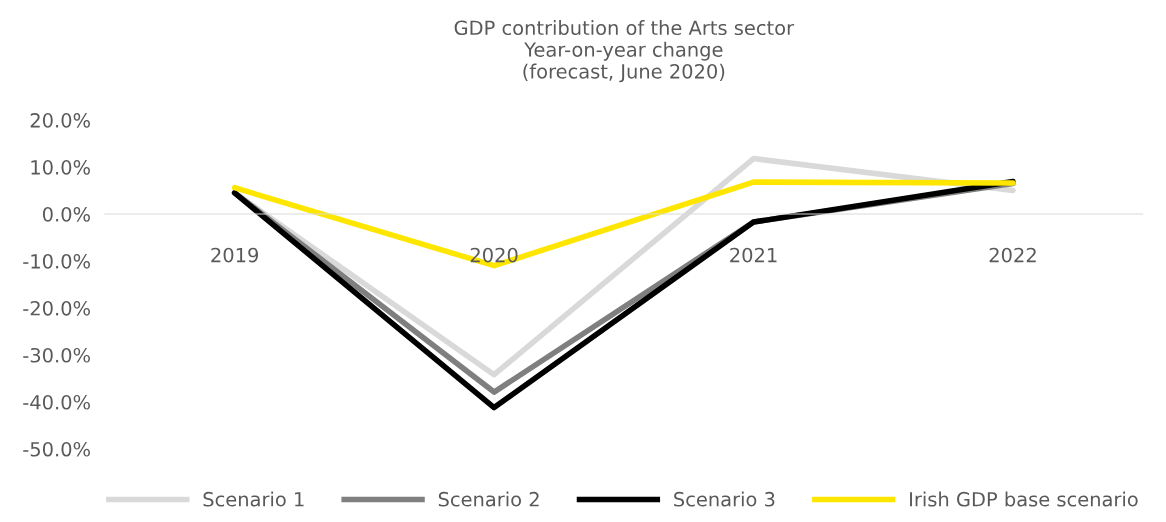 This screenshot has height=522, width=1166. What do you see at coordinates (488, 499) in the screenshot?
I see `legend-label: Scenario 2` at bounding box center [488, 499].